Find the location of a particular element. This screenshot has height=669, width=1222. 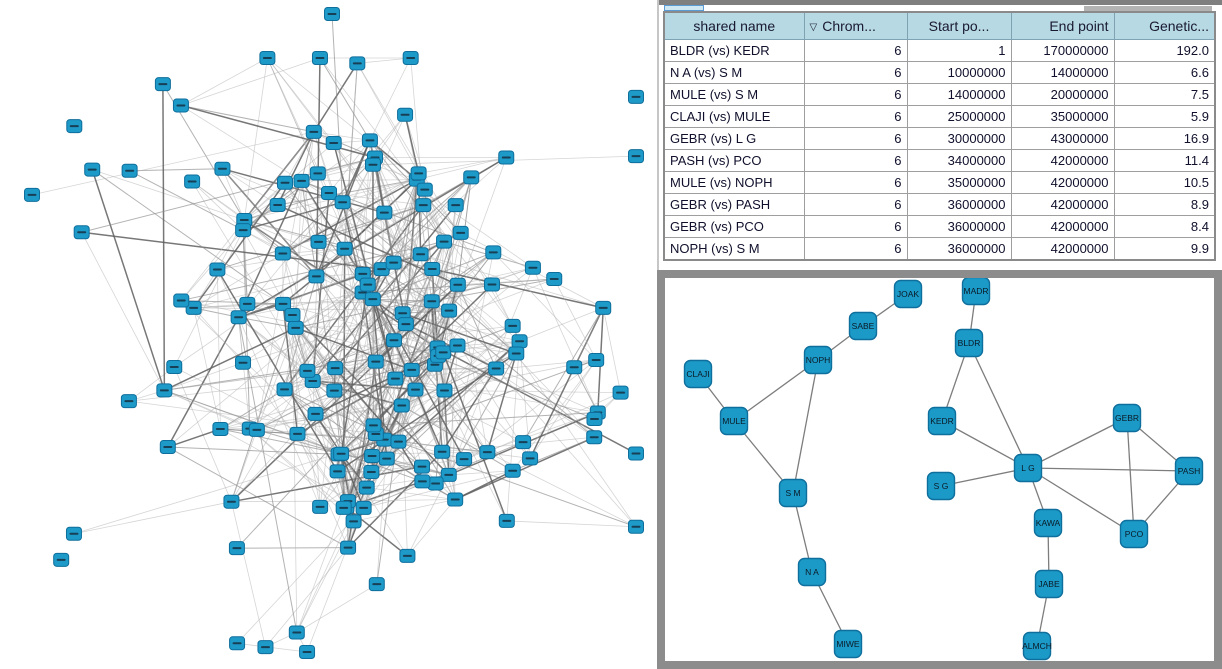

network-node-gebr: GEBR is located at coordinates (1127, 418).